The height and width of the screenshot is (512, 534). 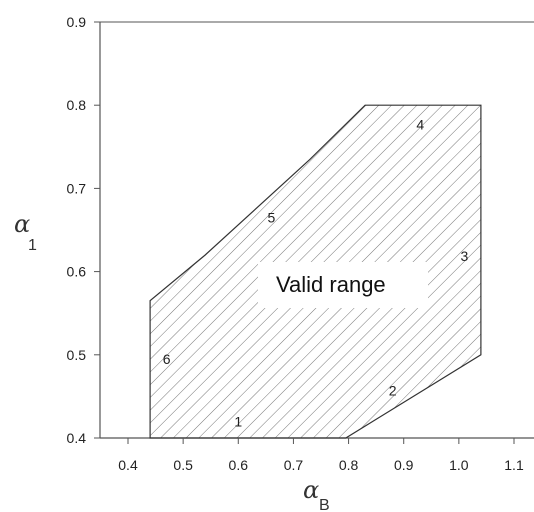 What do you see at coordinates (167, 359) in the screenshot?
I see `boundary-label-6: 6` at bounding box center [167, 359].